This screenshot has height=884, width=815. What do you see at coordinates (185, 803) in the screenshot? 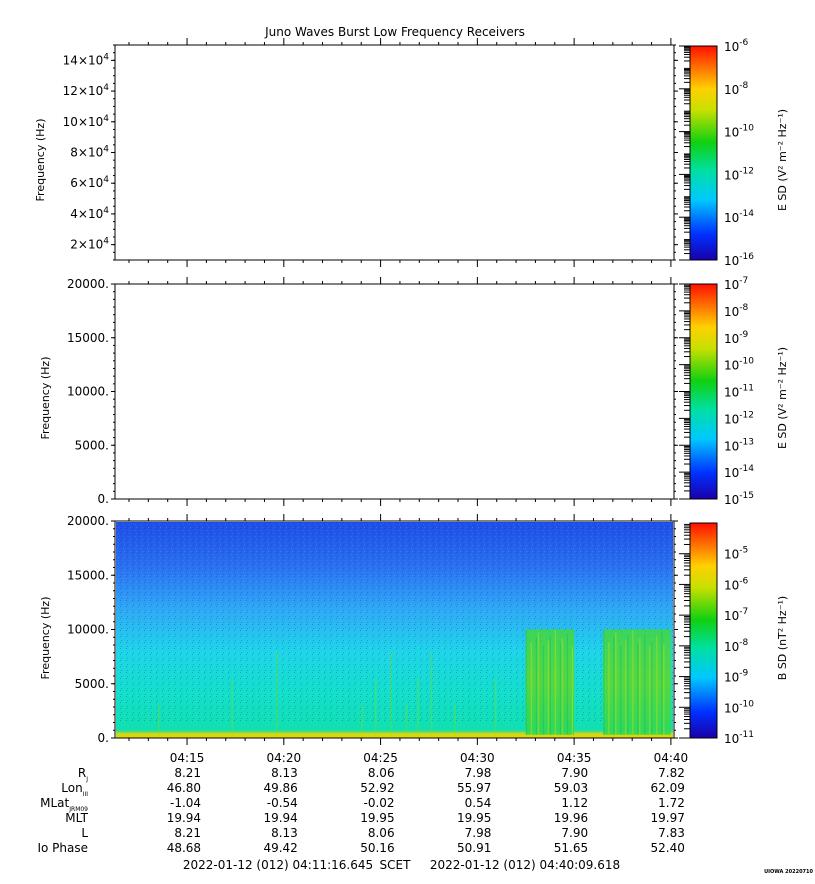
I see `ephemeris-value: -1.04` at bounding box center [185, 803].